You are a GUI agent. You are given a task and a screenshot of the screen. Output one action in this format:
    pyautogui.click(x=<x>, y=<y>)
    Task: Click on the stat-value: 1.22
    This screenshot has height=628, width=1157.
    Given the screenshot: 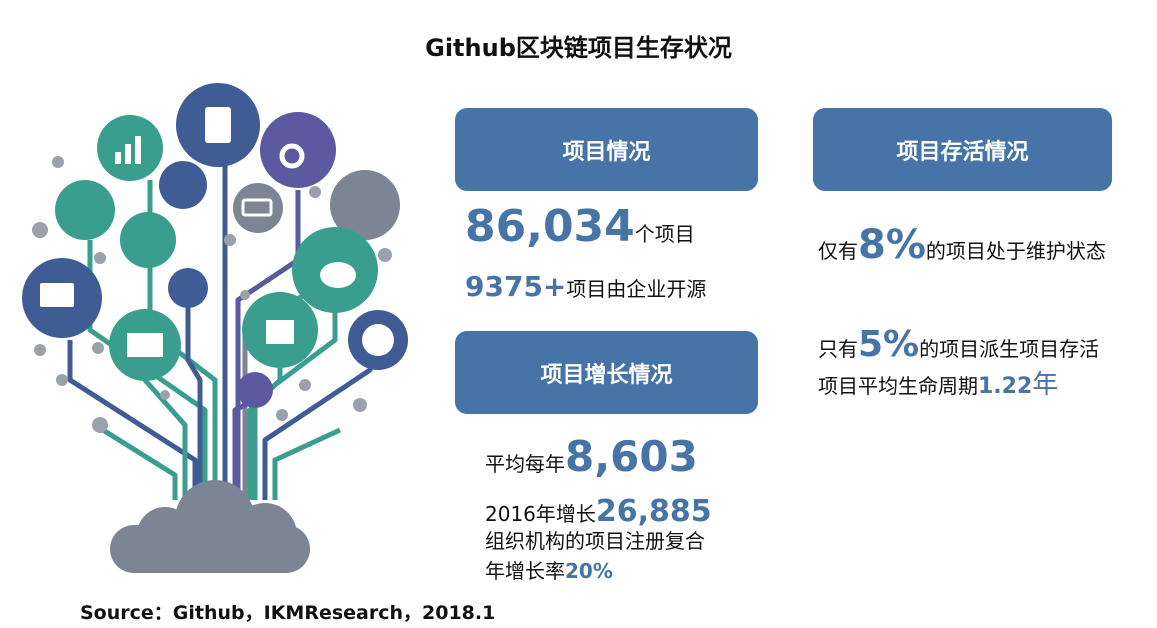 What is the action you would take?
    pyautogui.click(x=1005, y=386)
    